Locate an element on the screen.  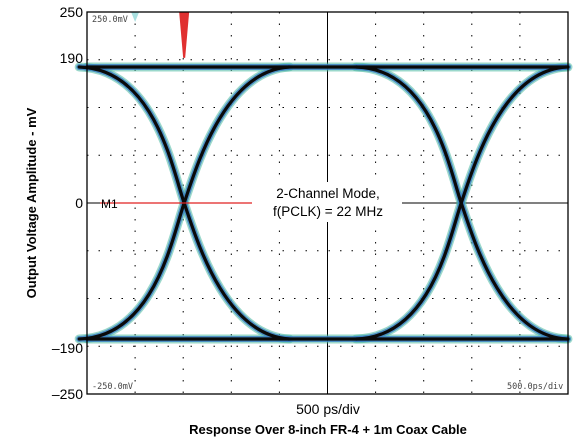
annotation-backdrop is located at coordinates (327, 202).